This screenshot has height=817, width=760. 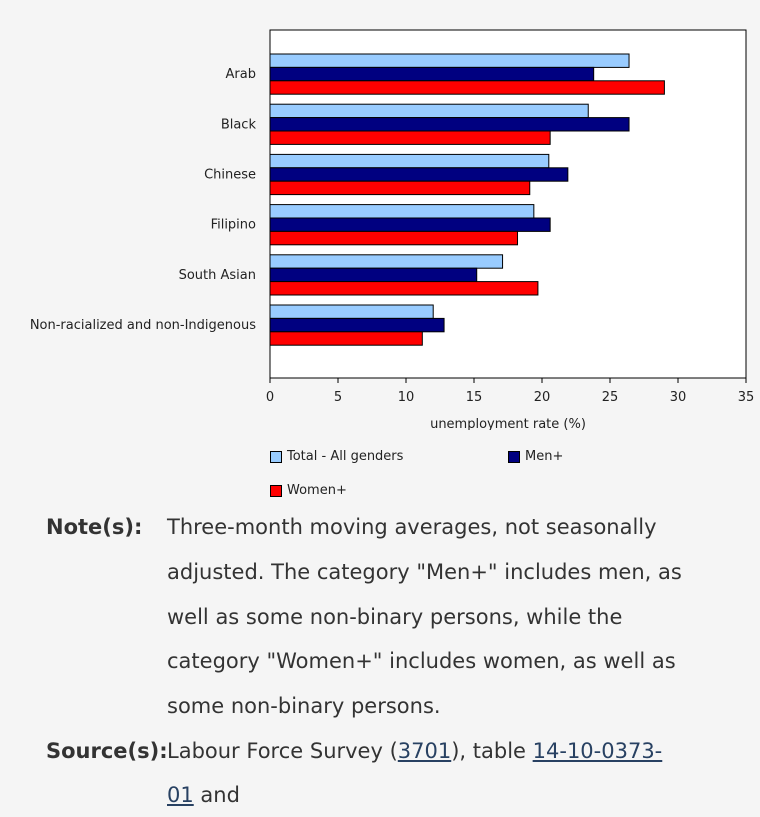 What do you see at coordinates (542, 397) in the screenshot?
I see `x-tick-label: 20` at bounding box center [542, 397].